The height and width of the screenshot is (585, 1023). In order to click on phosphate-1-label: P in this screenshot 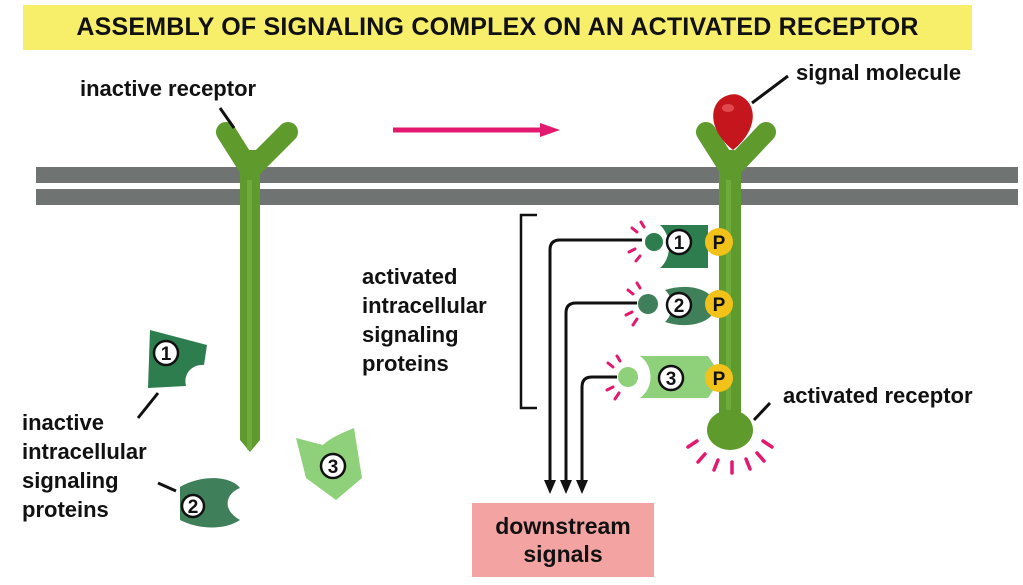, I will do `click(719, 243)`.